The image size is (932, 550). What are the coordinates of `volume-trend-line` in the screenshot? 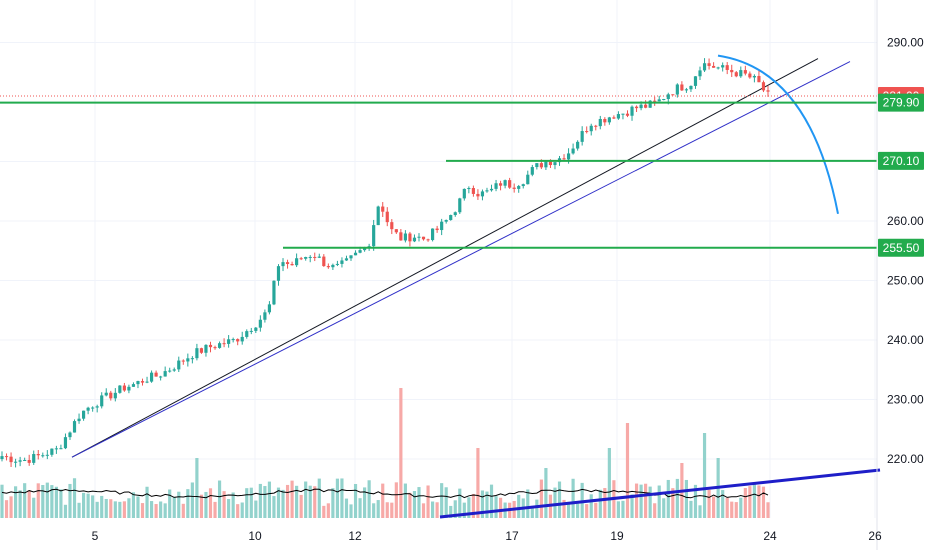 It's located at (660, 493).